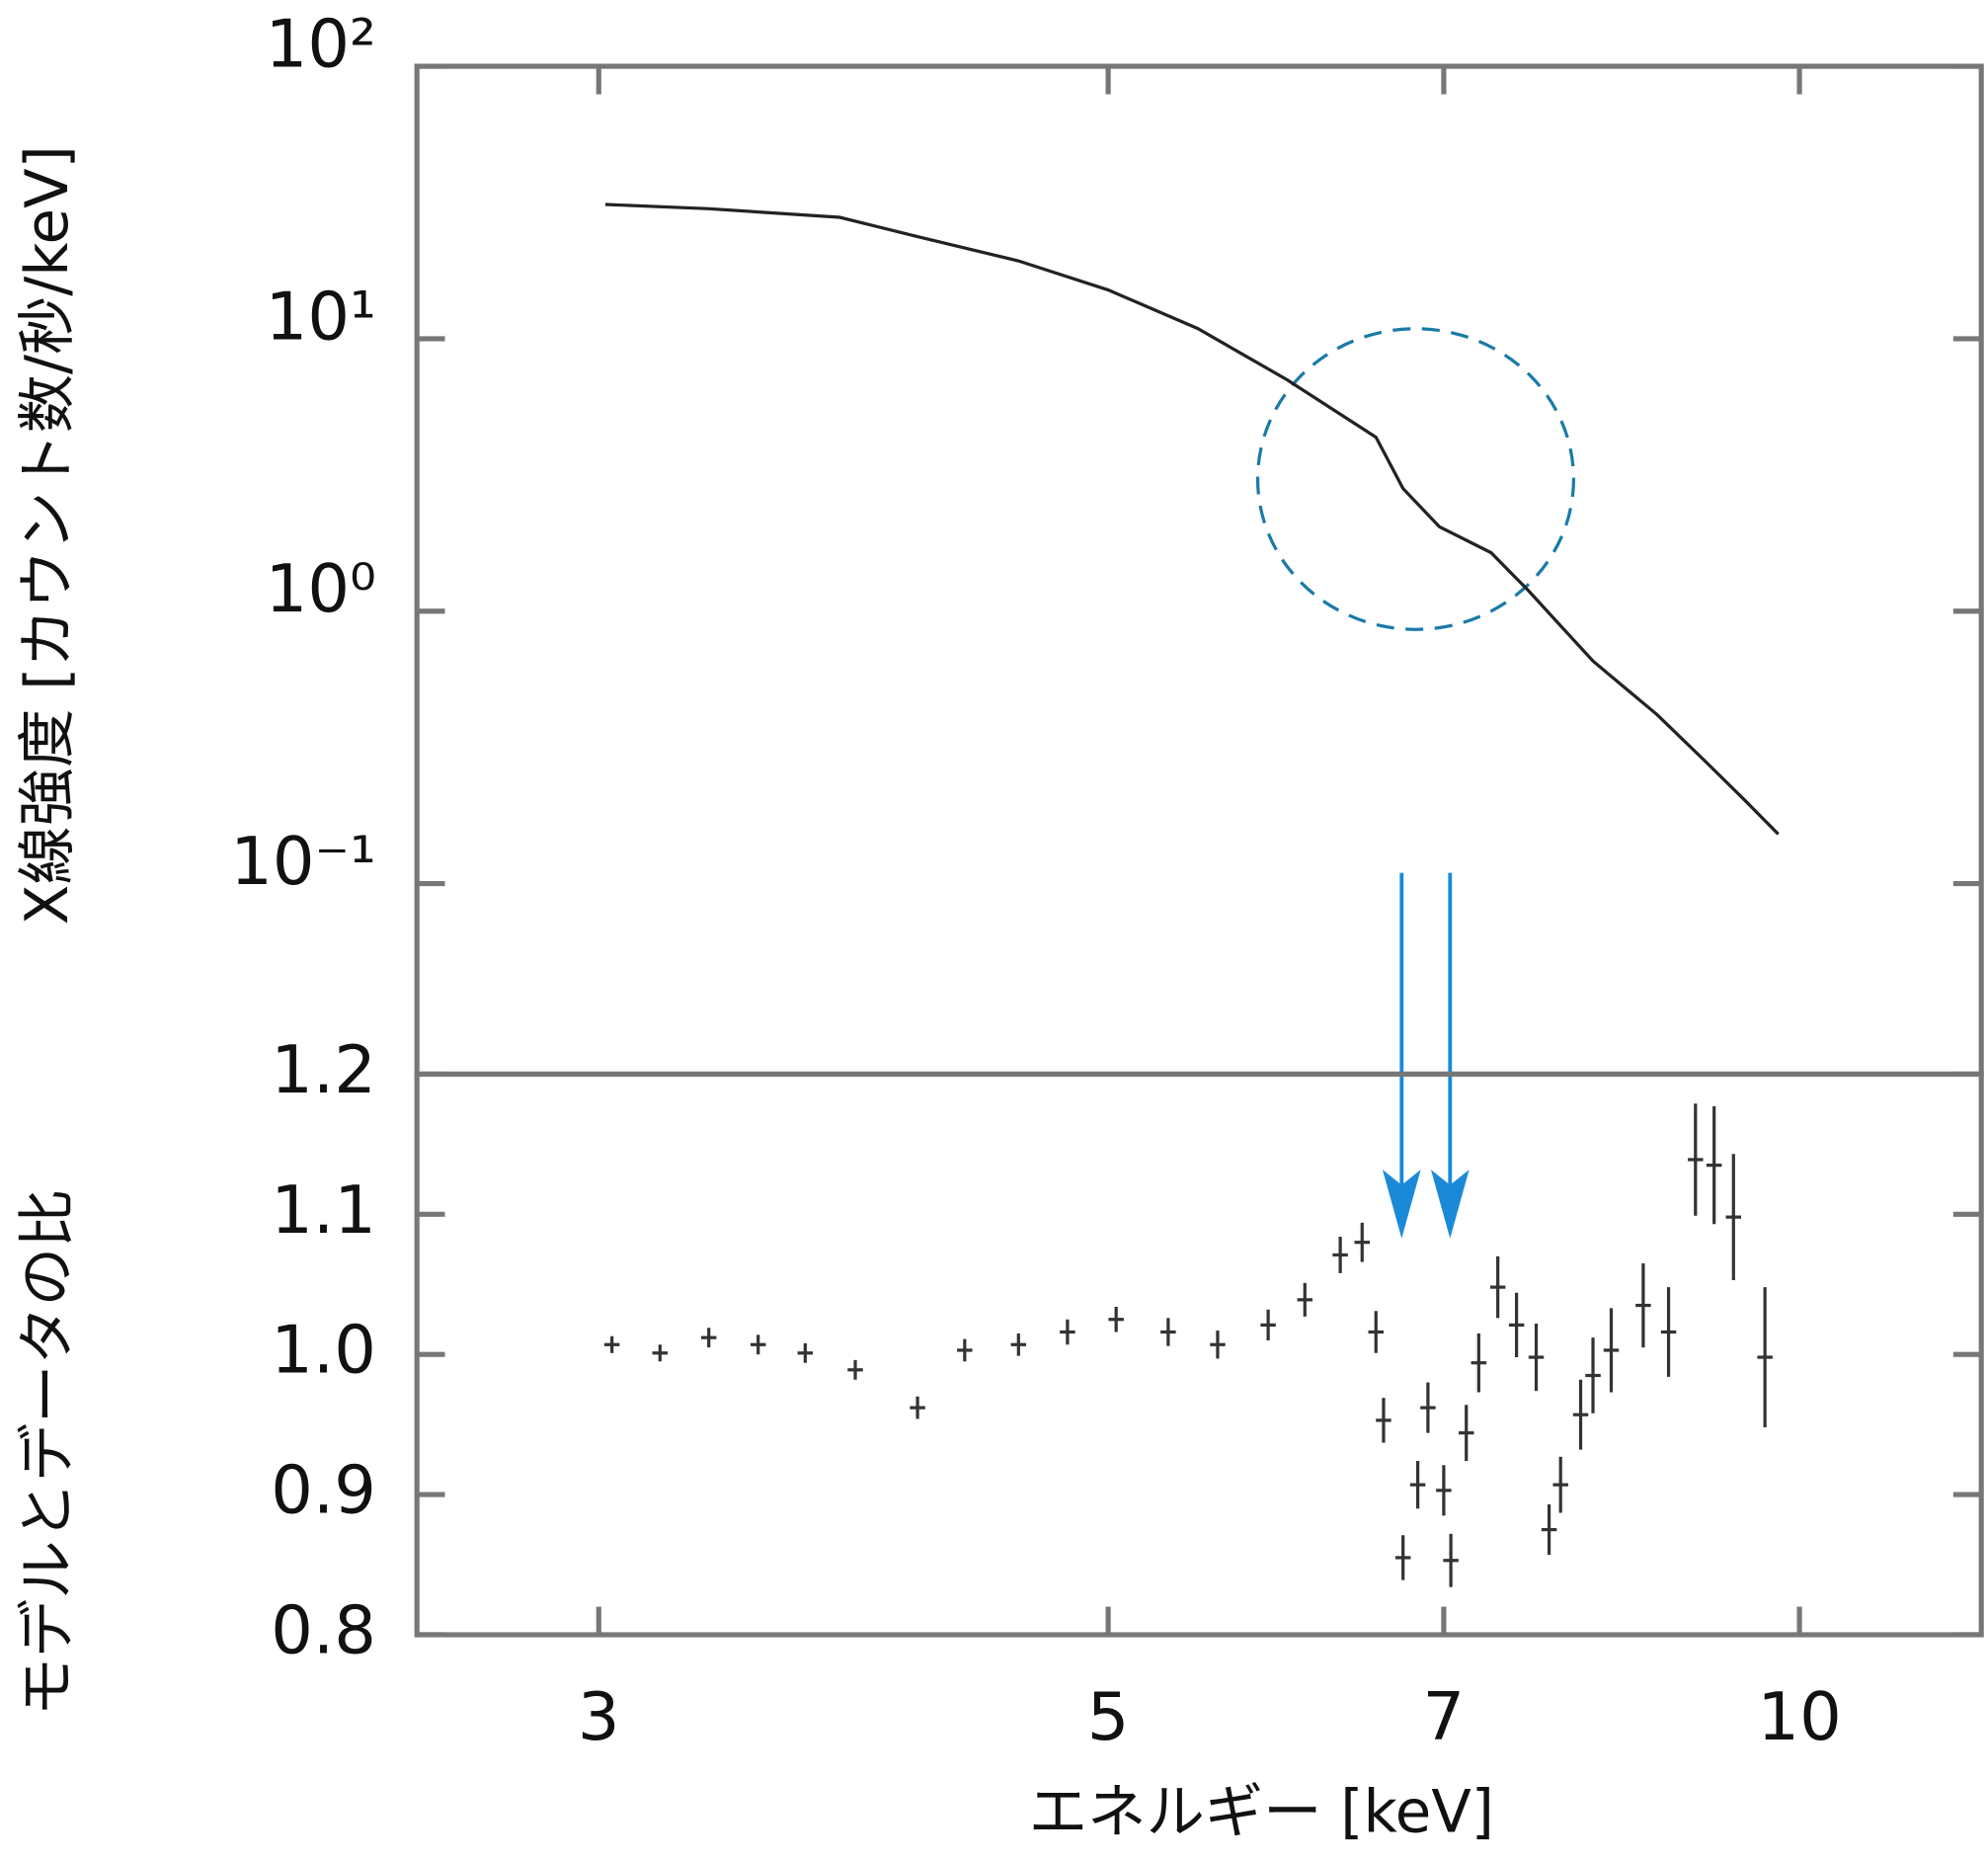 This screenshot has width=1988, height=1859. What do you see at coordinates (1261, 1811) in the screenshot?
I see `x-axis-label: エネルギー [keV]` at bounding box center [1261, 1811].